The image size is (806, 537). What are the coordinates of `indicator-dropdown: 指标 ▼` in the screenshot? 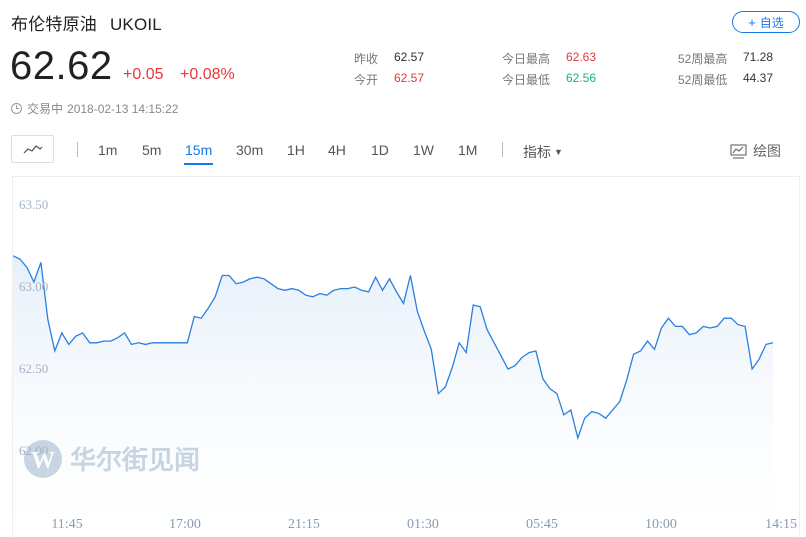 It's located at (543, 152).